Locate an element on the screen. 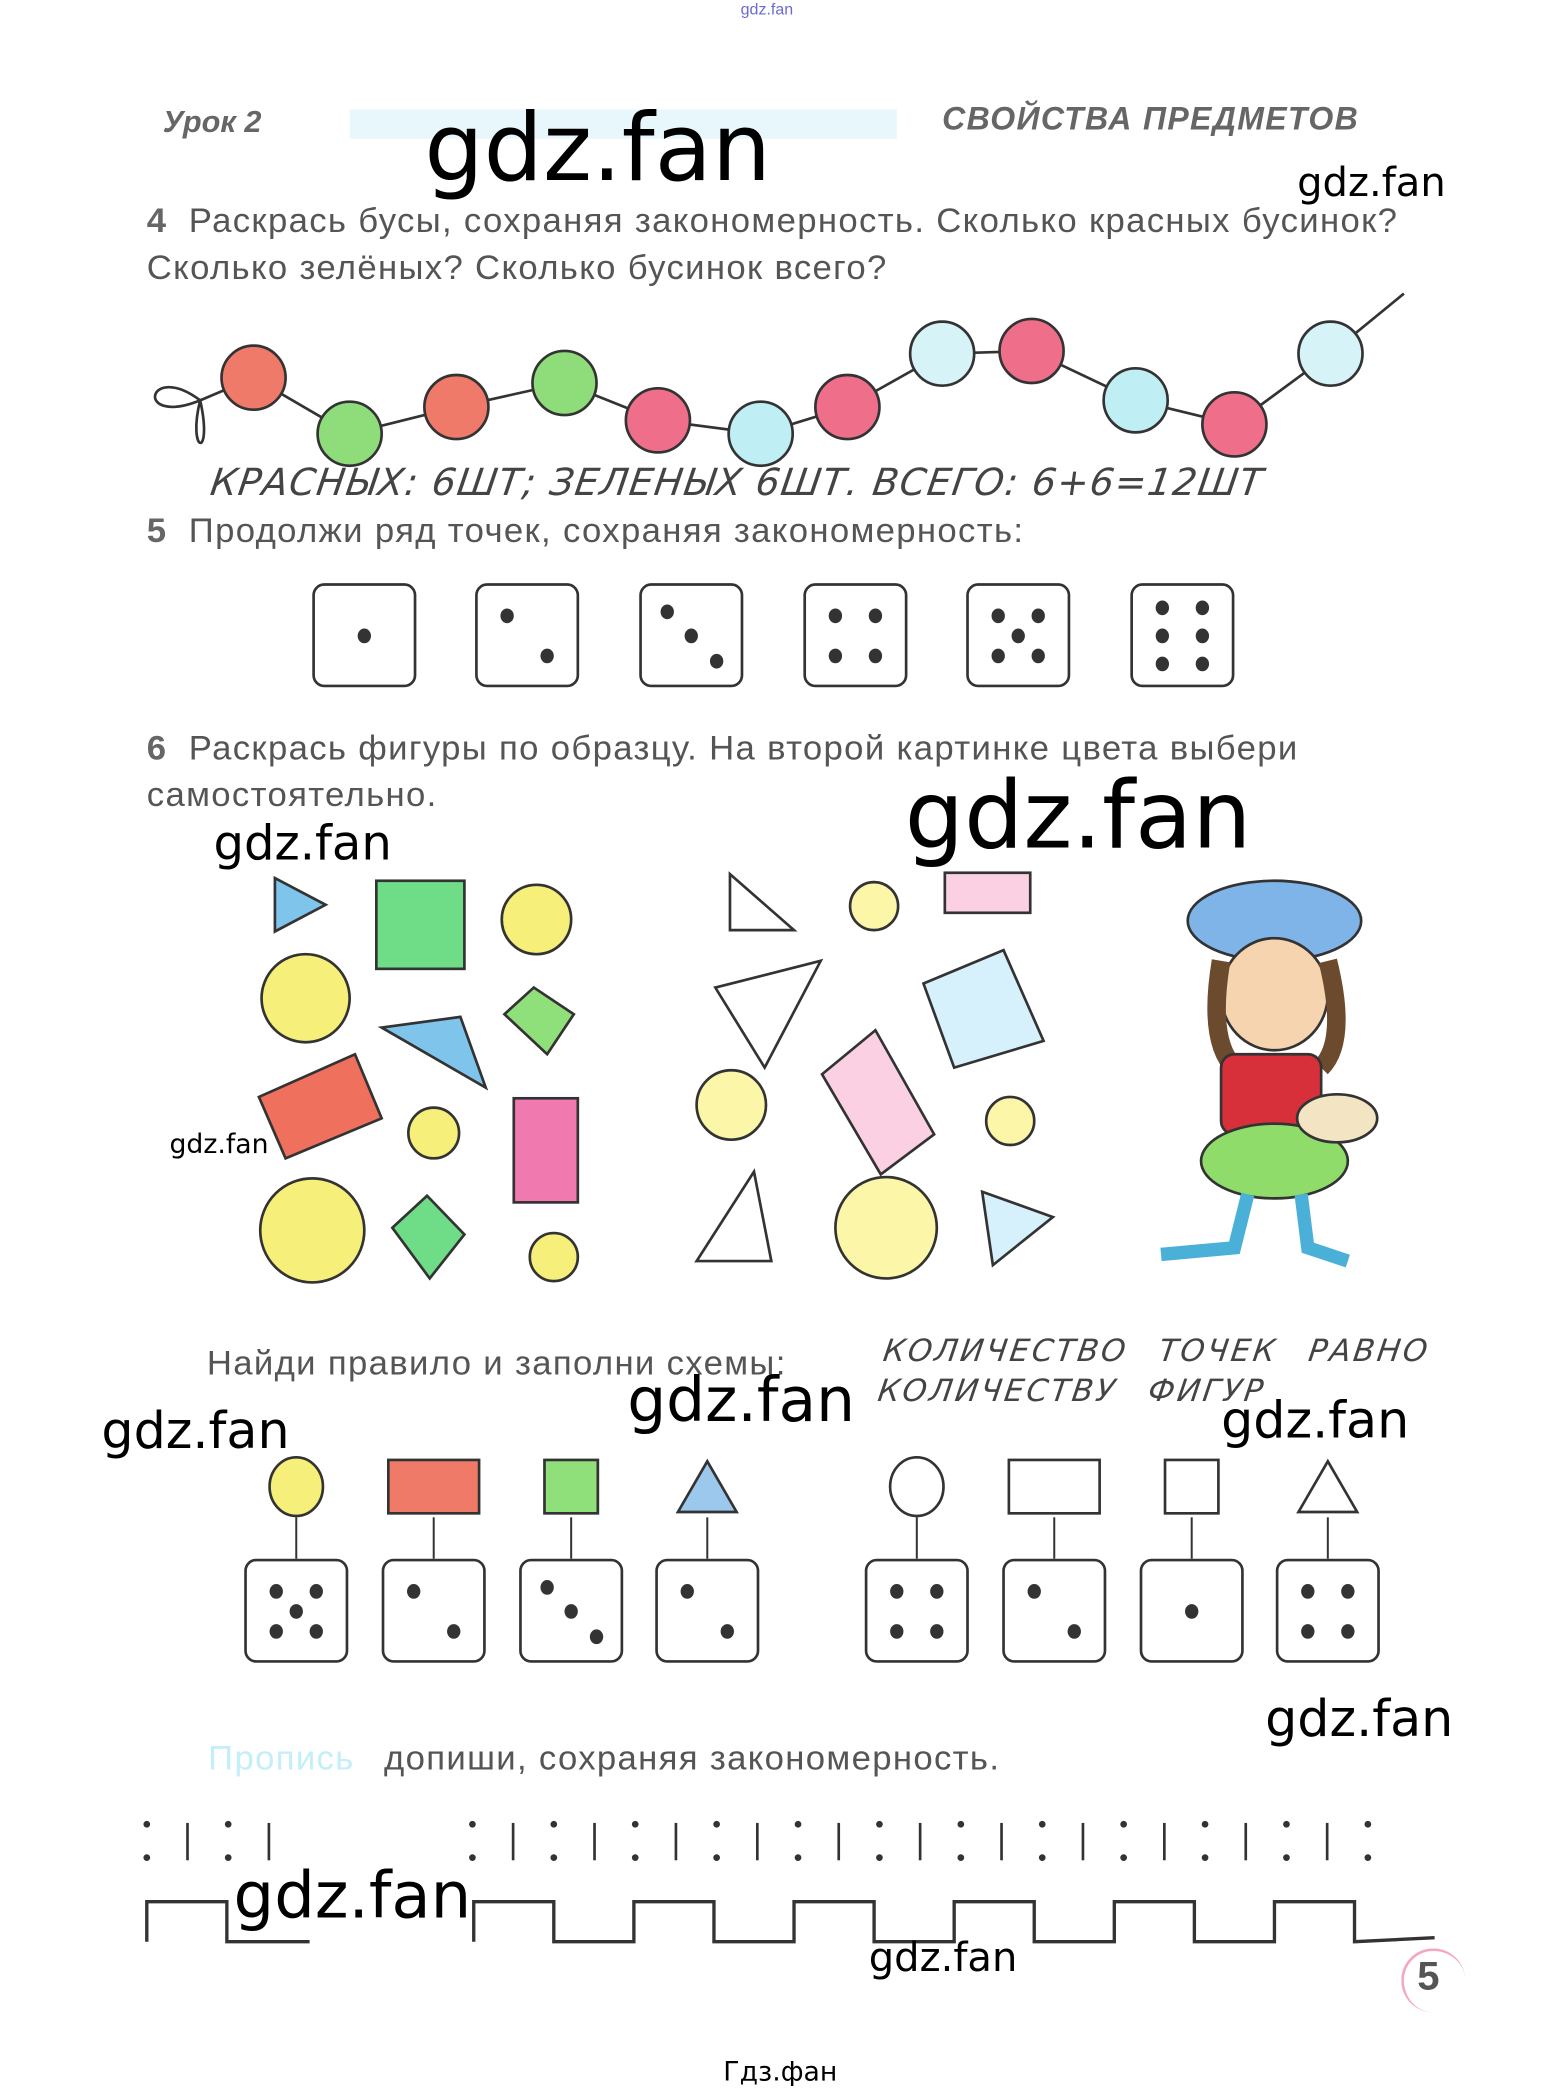 The height and width of the screenshot is (2093, 1548). copybook-label: Пропись is located at coordinates (281, 1757).